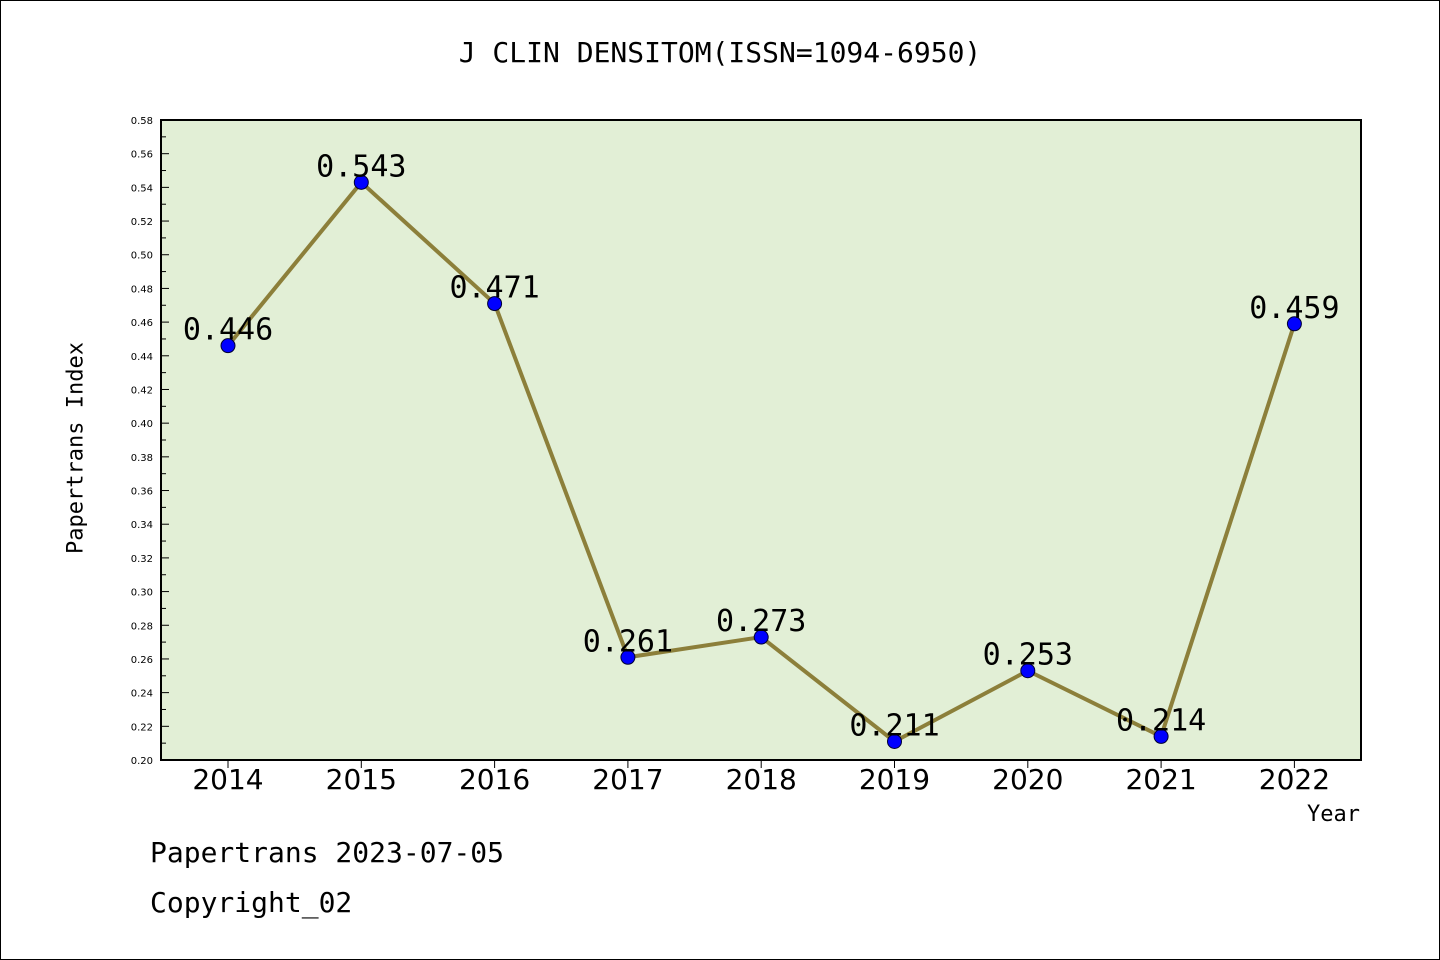 This screenshot has height=960, width=1440. What do you see at coordinates (1160, 779) in the screenshot?
I see `x-tick-label: 2021` at bounding box center [1160, 779].